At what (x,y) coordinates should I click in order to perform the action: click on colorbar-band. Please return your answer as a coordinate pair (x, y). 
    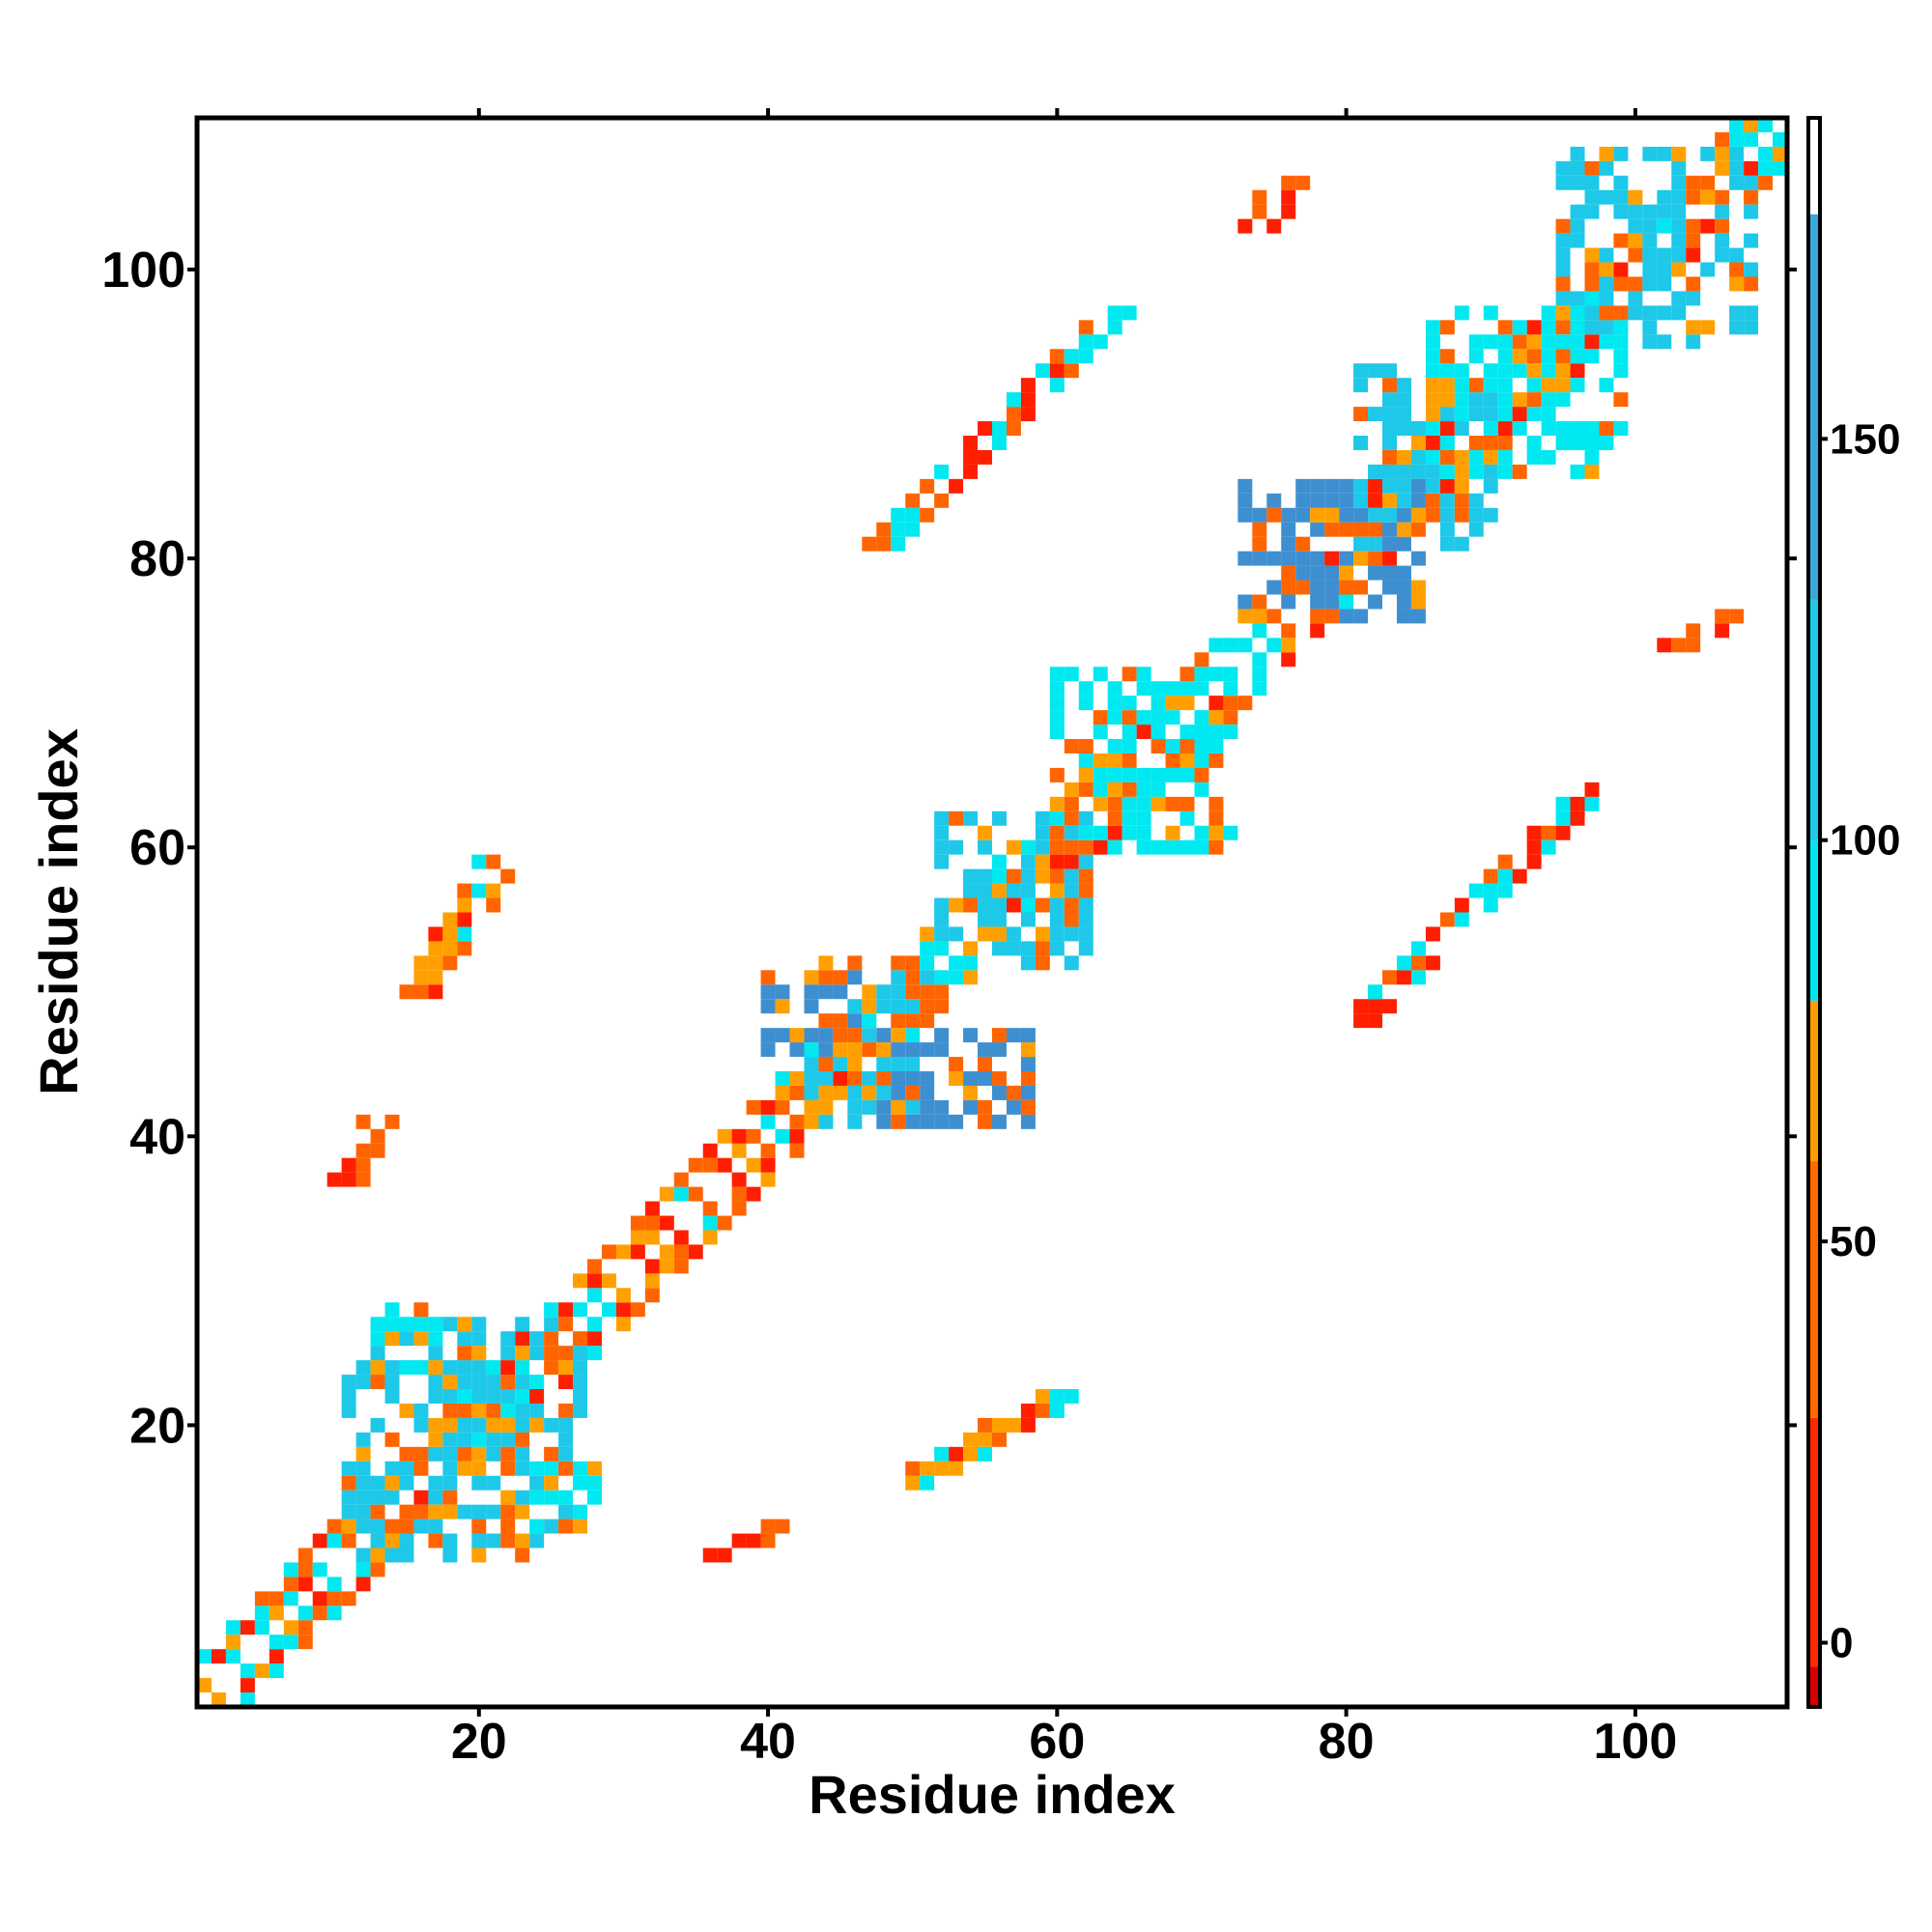
    Looking at the image, I should click on (1814, 719).